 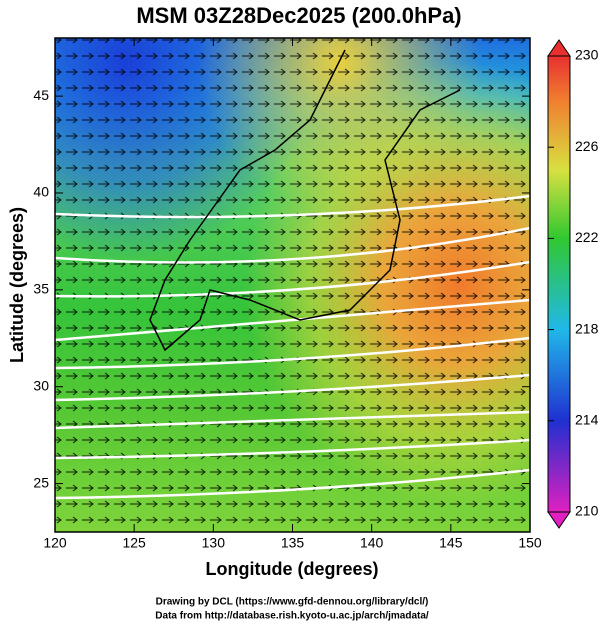 I want to click on x-tick-label: 125, so click(x=134, y=543).